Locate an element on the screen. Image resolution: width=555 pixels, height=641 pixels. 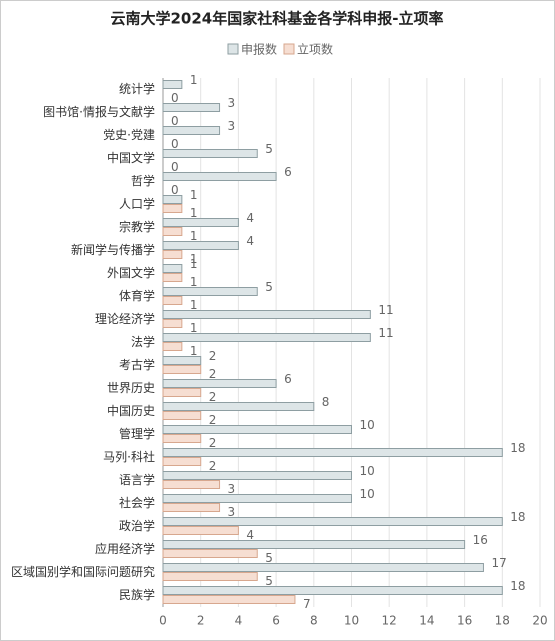
x-tick-label: 10 is located at coordinates (351, 621).